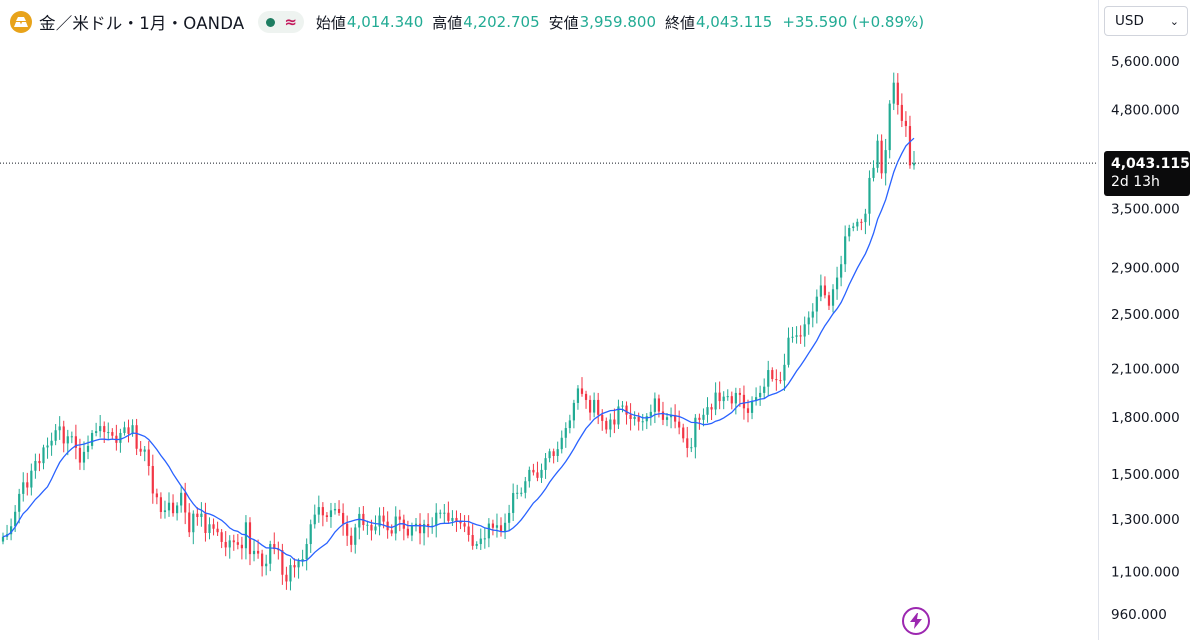  I want to click on market-status-pill: ≈, so click(281, 22).